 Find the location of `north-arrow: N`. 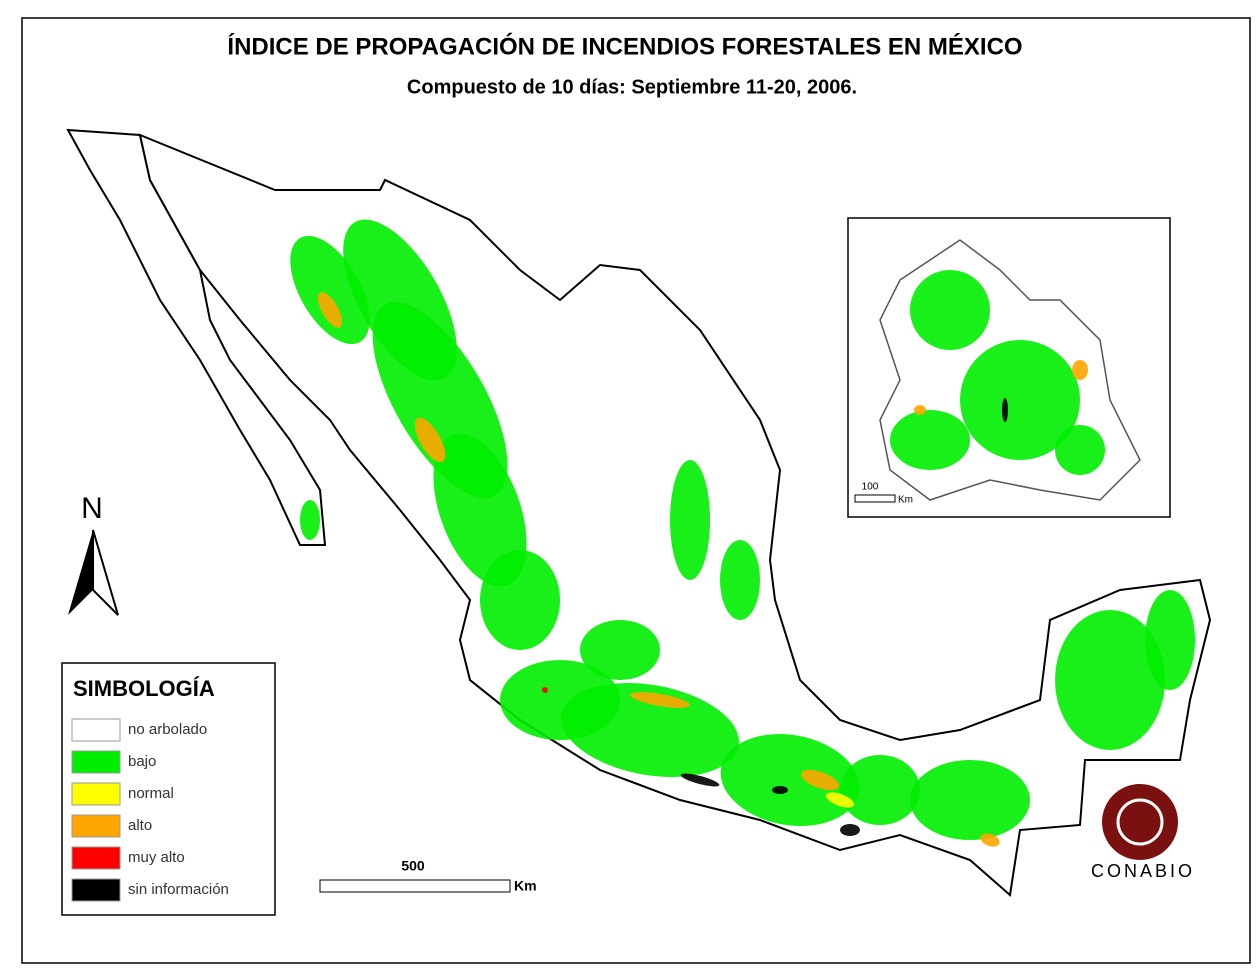

north-arrow: N is located at coordinates (93, 554).